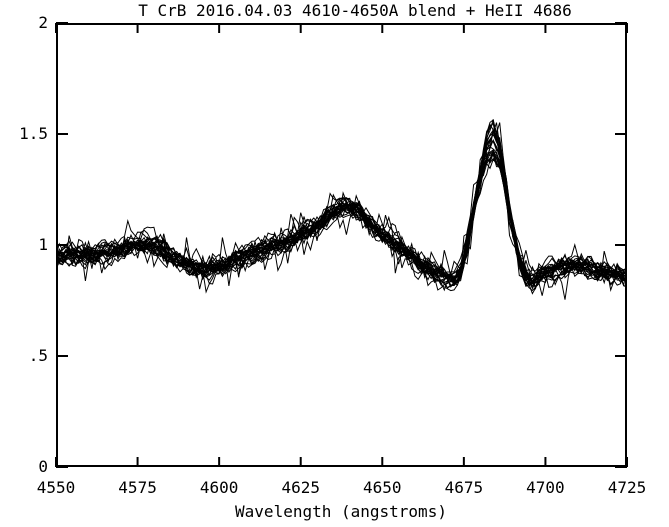 The width and height of the screenshot is (669, 527). Describe the element at coordinates (137, 487) in the screenshot. I see `x-tick-label: 4575` at that location.